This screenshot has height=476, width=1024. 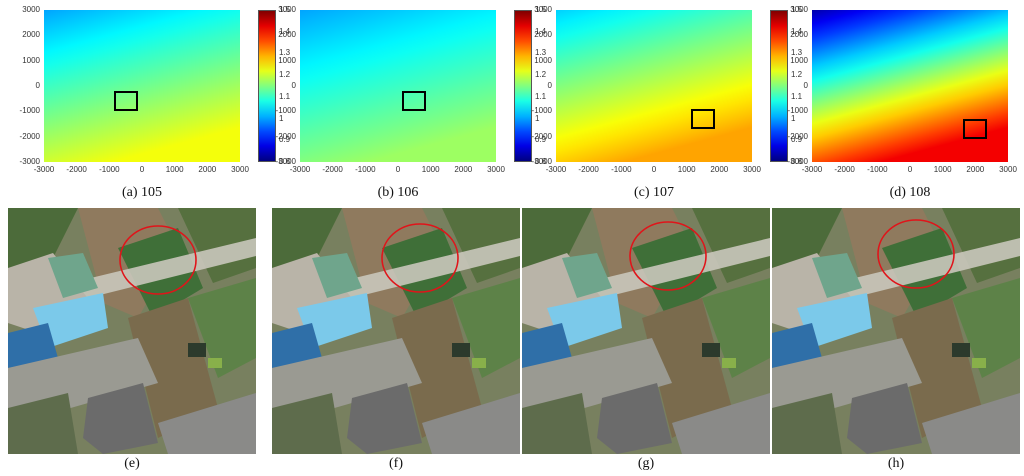 I want to click on panel-caption: (a) 105, so click(x=142, y=192).